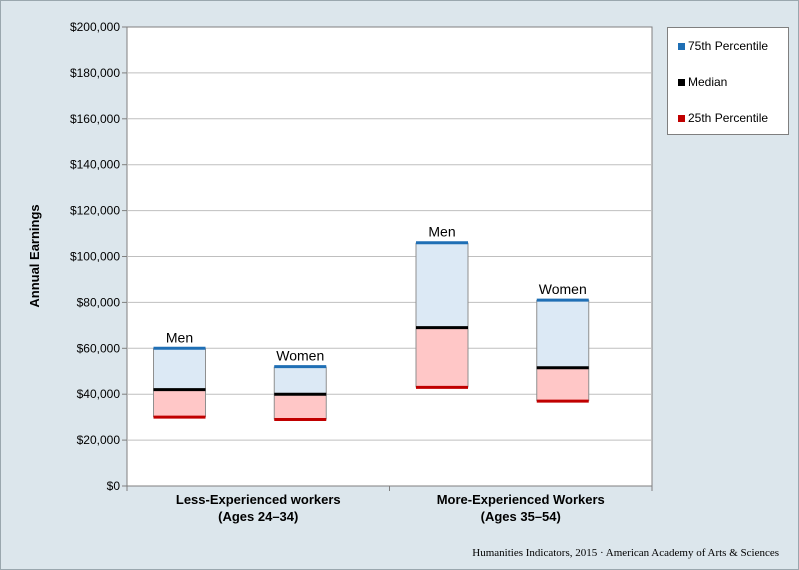 This screenshot has height=570, width=799. Describe the element at coordinates (99, 302) in the screenshot. I see `y-tick-label: $80,000` at that location.